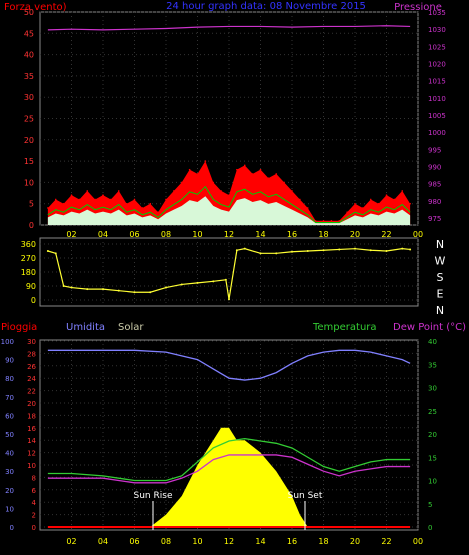 The image size is (469, 555). Describe the element at coordinates (432, 412) in the screenshot. I see `temperature-tick-label: 25` at that location.